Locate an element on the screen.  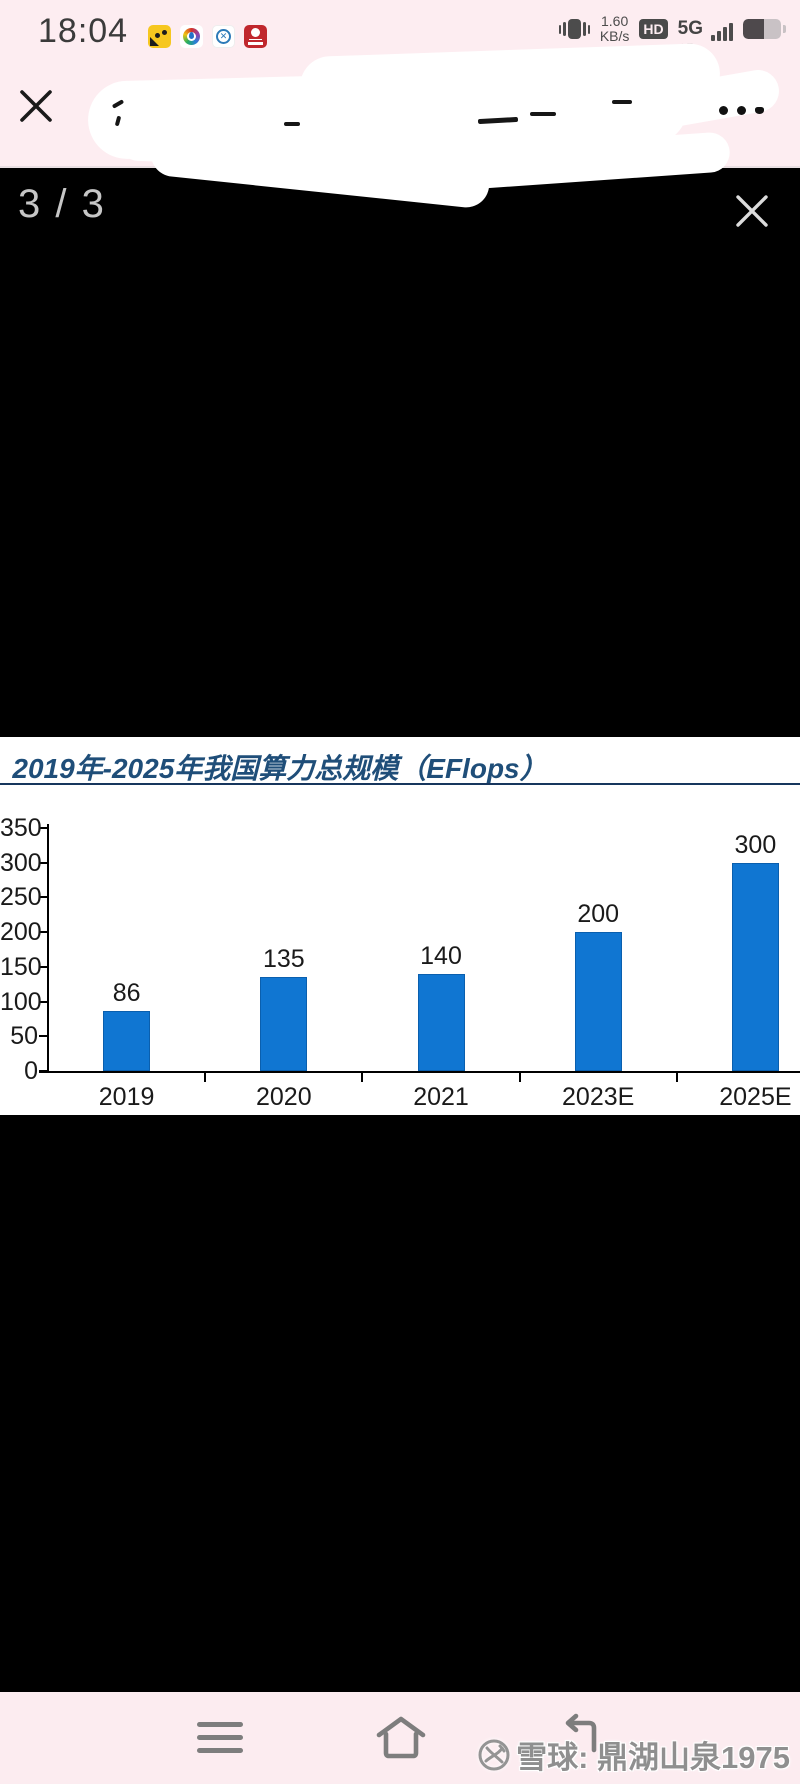
status-right-cluster: 1.60 KB/s HD 5G ▲▼ is located at coordinates (672, 32).